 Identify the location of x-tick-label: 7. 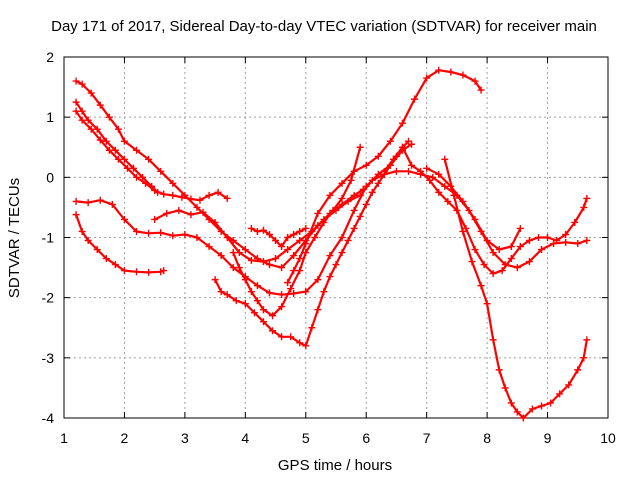
(427, 438).